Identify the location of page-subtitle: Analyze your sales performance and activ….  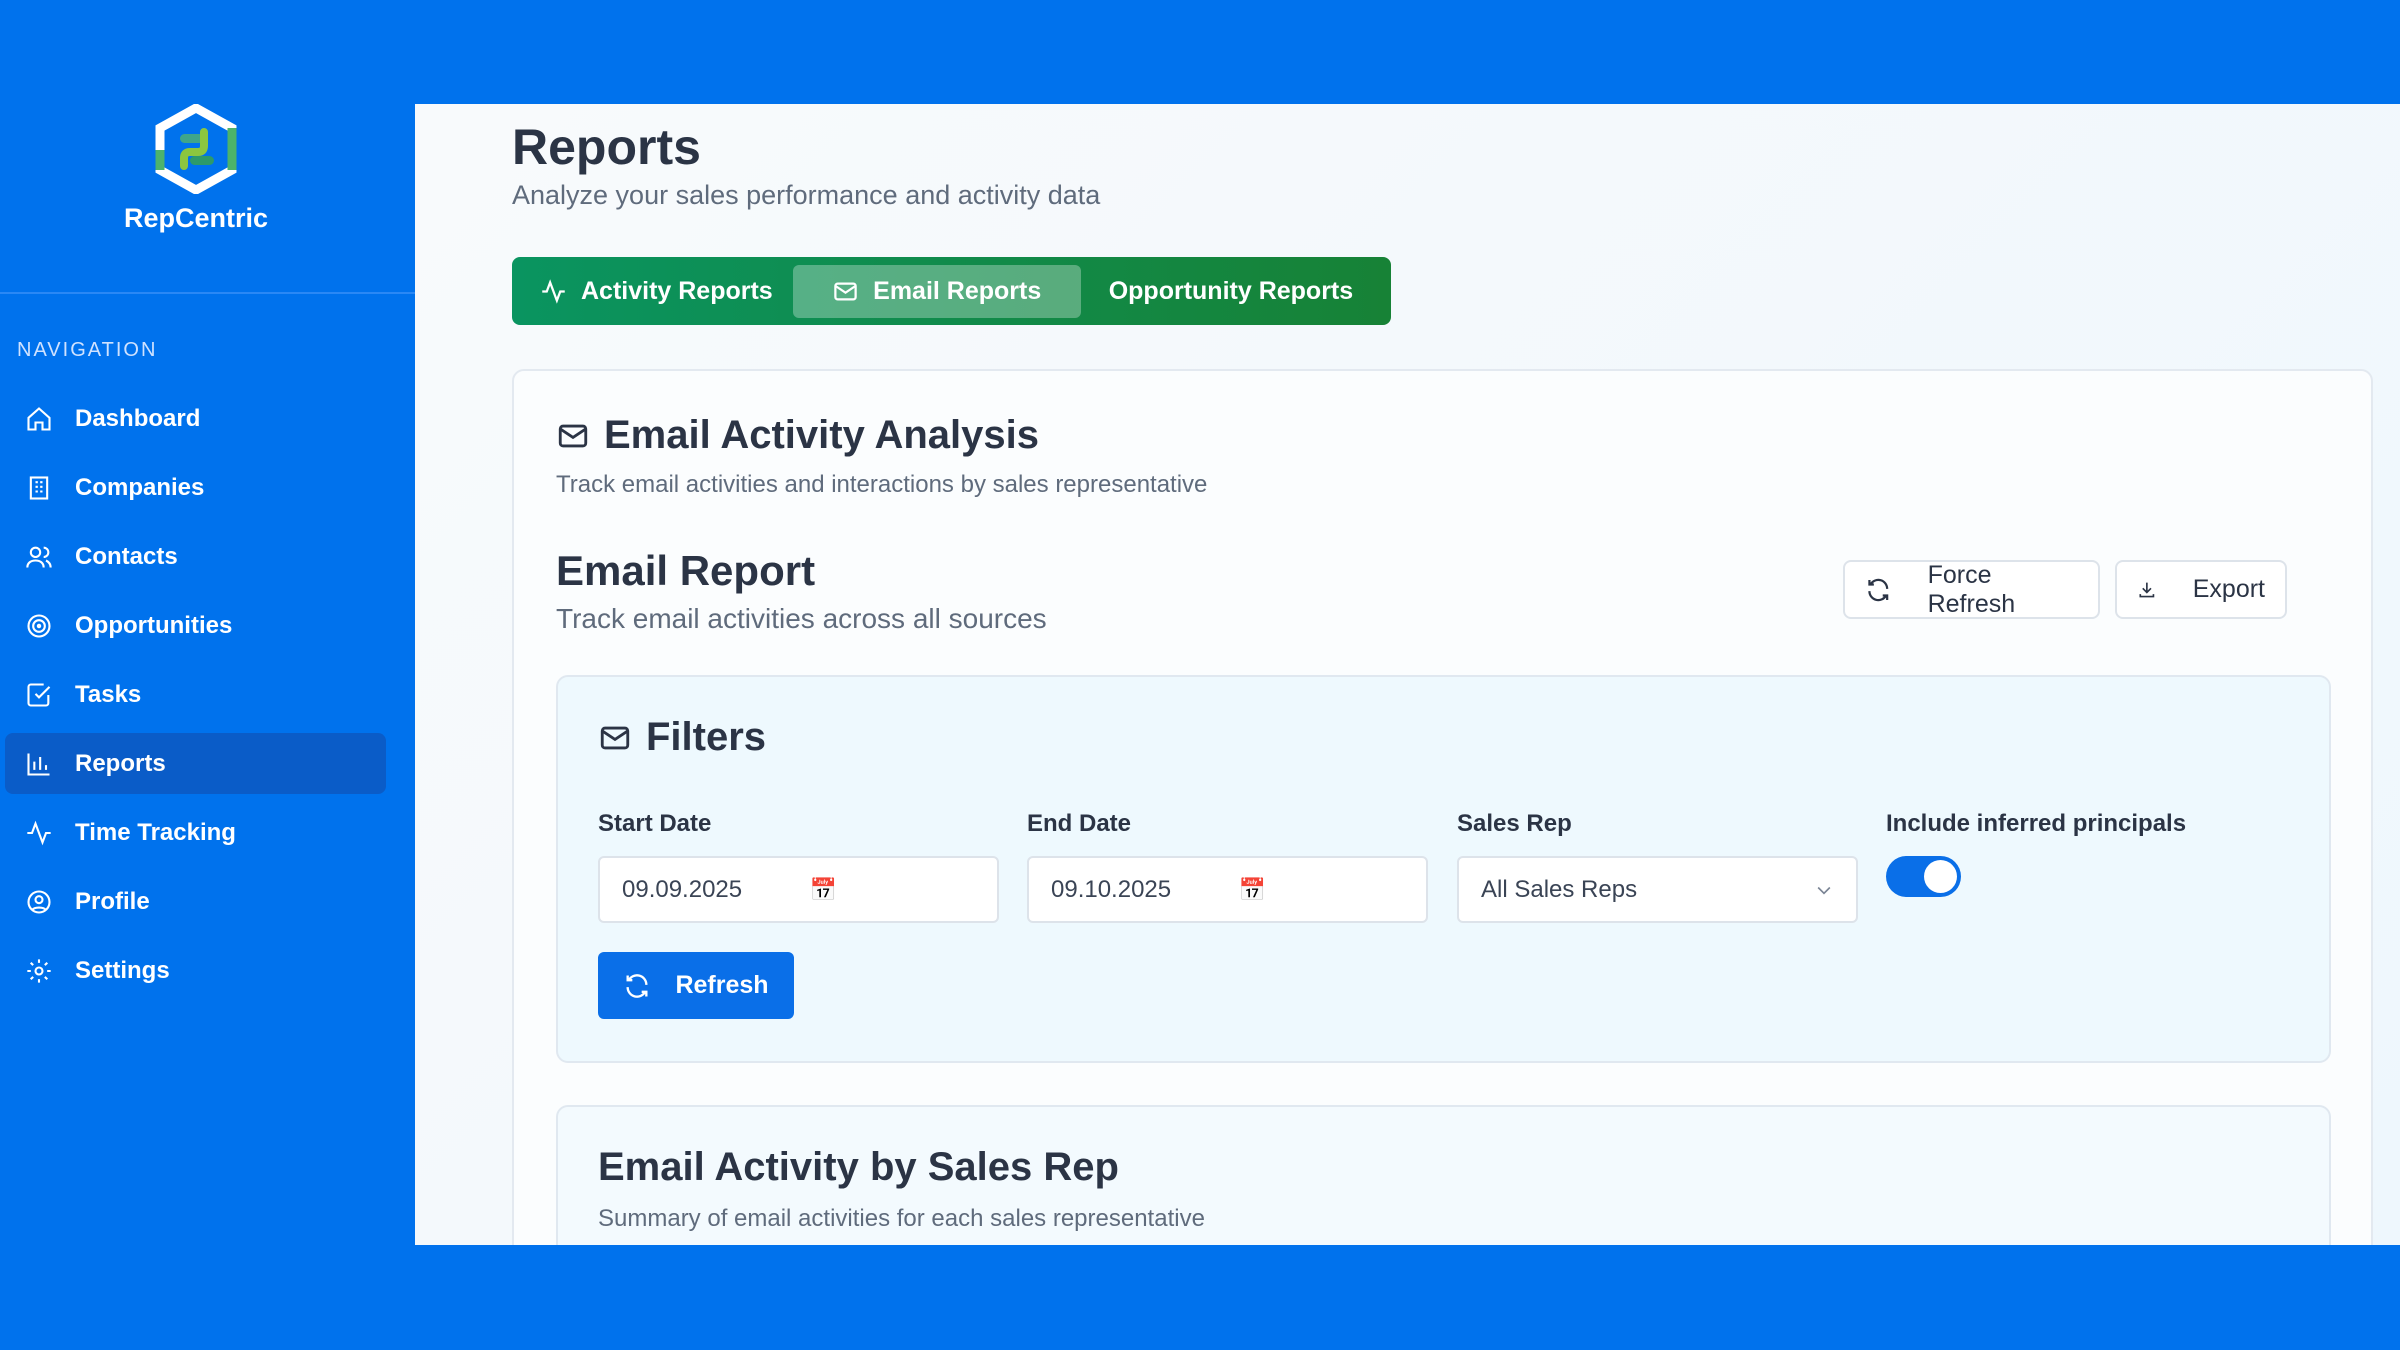
(806, 195).